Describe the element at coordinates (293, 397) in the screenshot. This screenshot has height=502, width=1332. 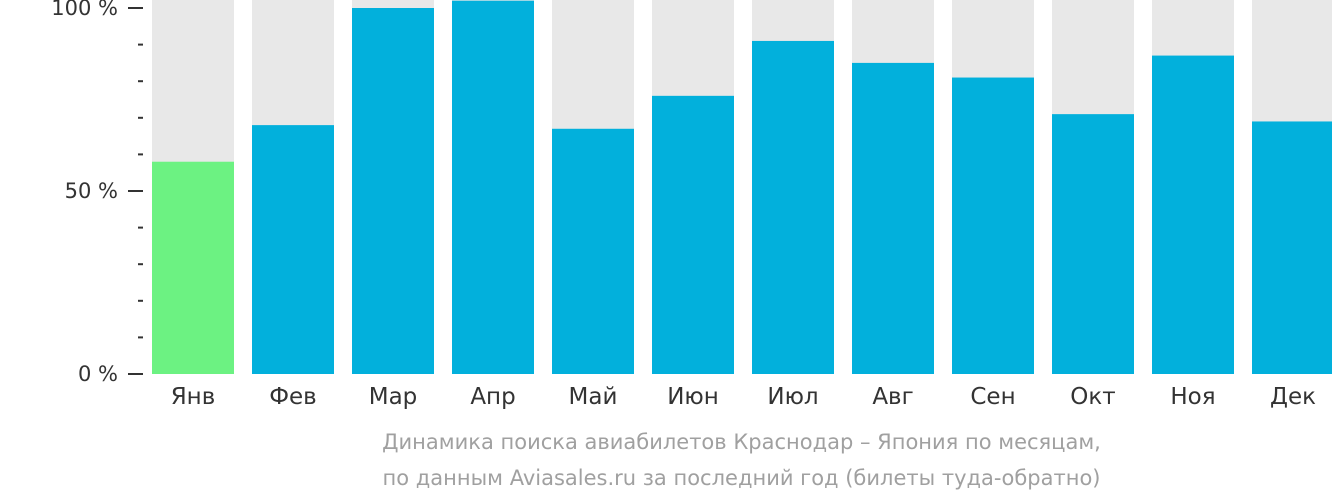
I see `x-tick-label: Фев` at that location.